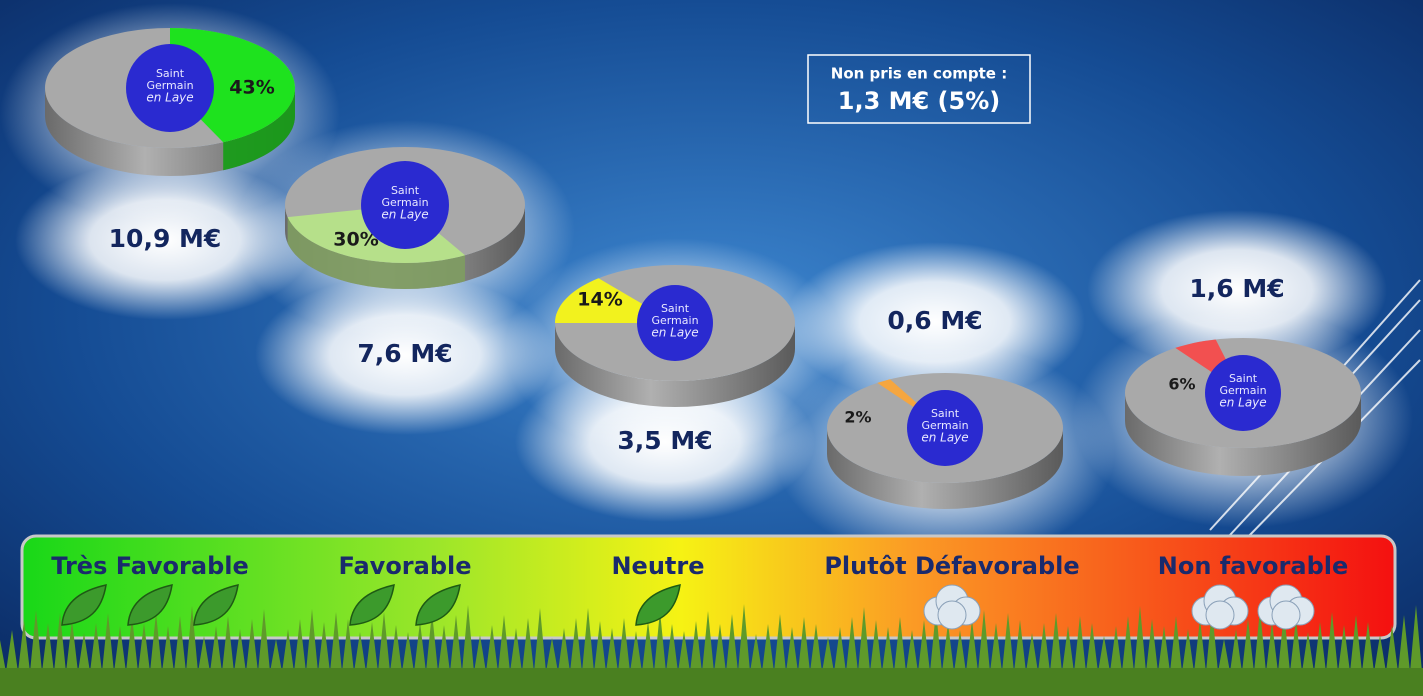 Image resolution: width=1423 pixels, height=696 pixels. I want to click on grass-base, so click(711, 682).